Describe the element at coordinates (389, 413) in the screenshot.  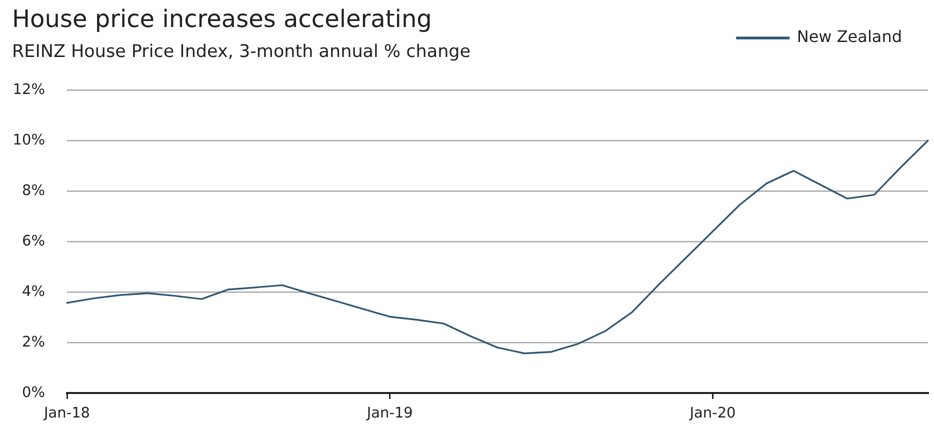
I see `x-tick-label: Jan-19` at that location.